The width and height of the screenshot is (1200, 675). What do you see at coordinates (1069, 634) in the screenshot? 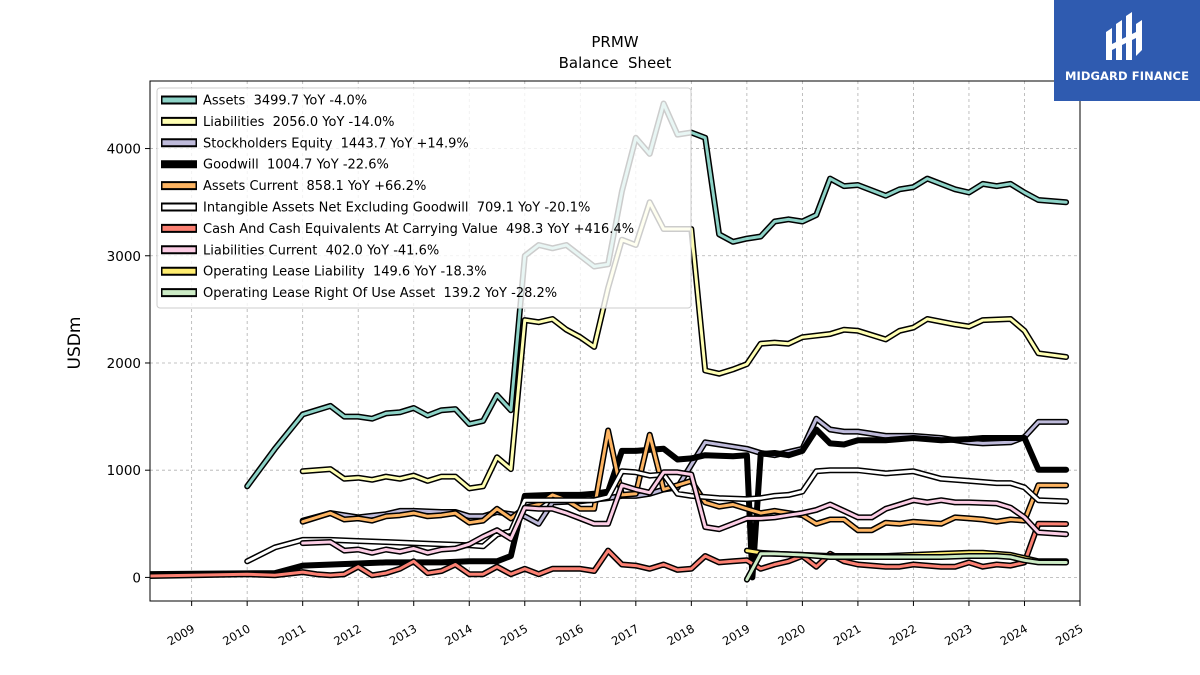
I see `x-tick-label: 2025` at bounding box center [1069, 634].